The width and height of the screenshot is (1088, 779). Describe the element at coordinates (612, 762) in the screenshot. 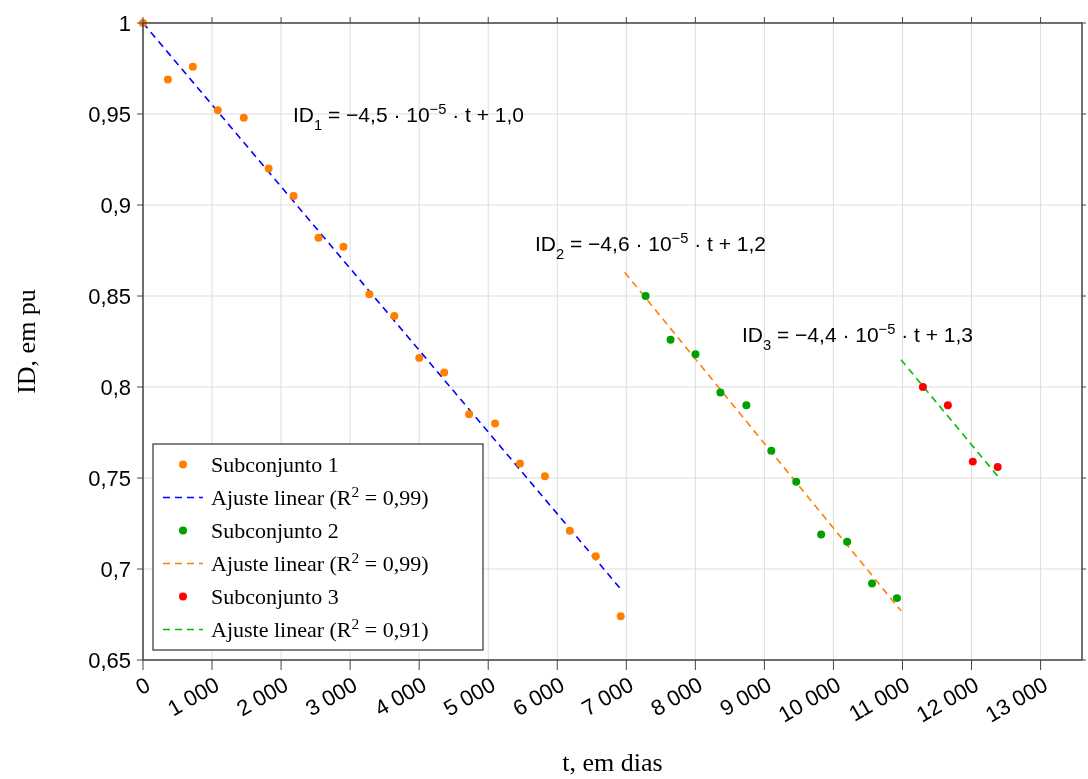

I see `x-axis-title: t, em dias` at that location.